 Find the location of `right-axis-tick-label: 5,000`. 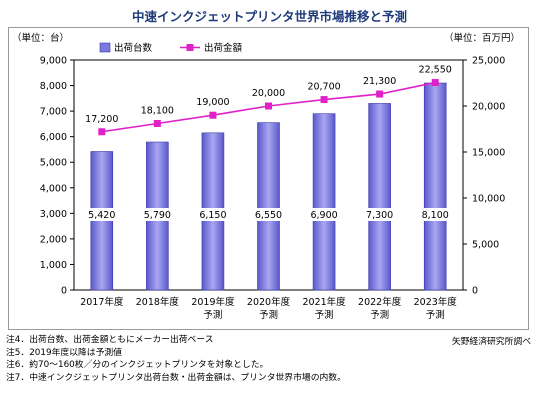

right-axis-tick-label: 5,000 is located at coordinates (485, 245).